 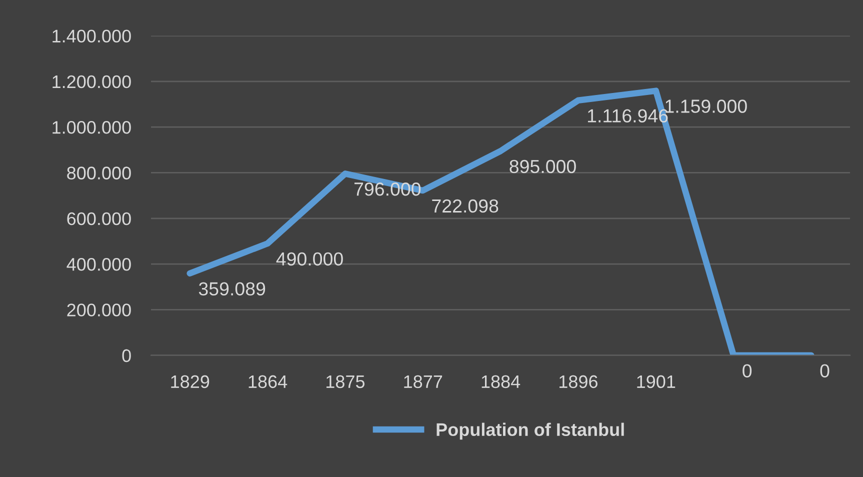 I want to click on y-tick-label: 0, so click(x=126, y=355).